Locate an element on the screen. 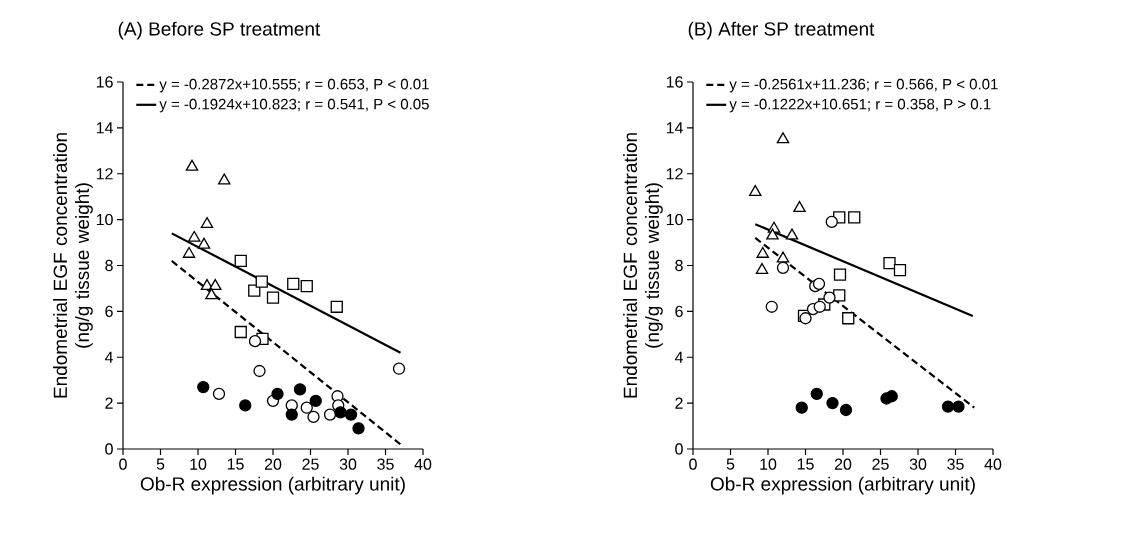  legend-label: y = -0.1924x+10.823; r = 0.541, P < 0.05 is located at coordinates (294, 105).